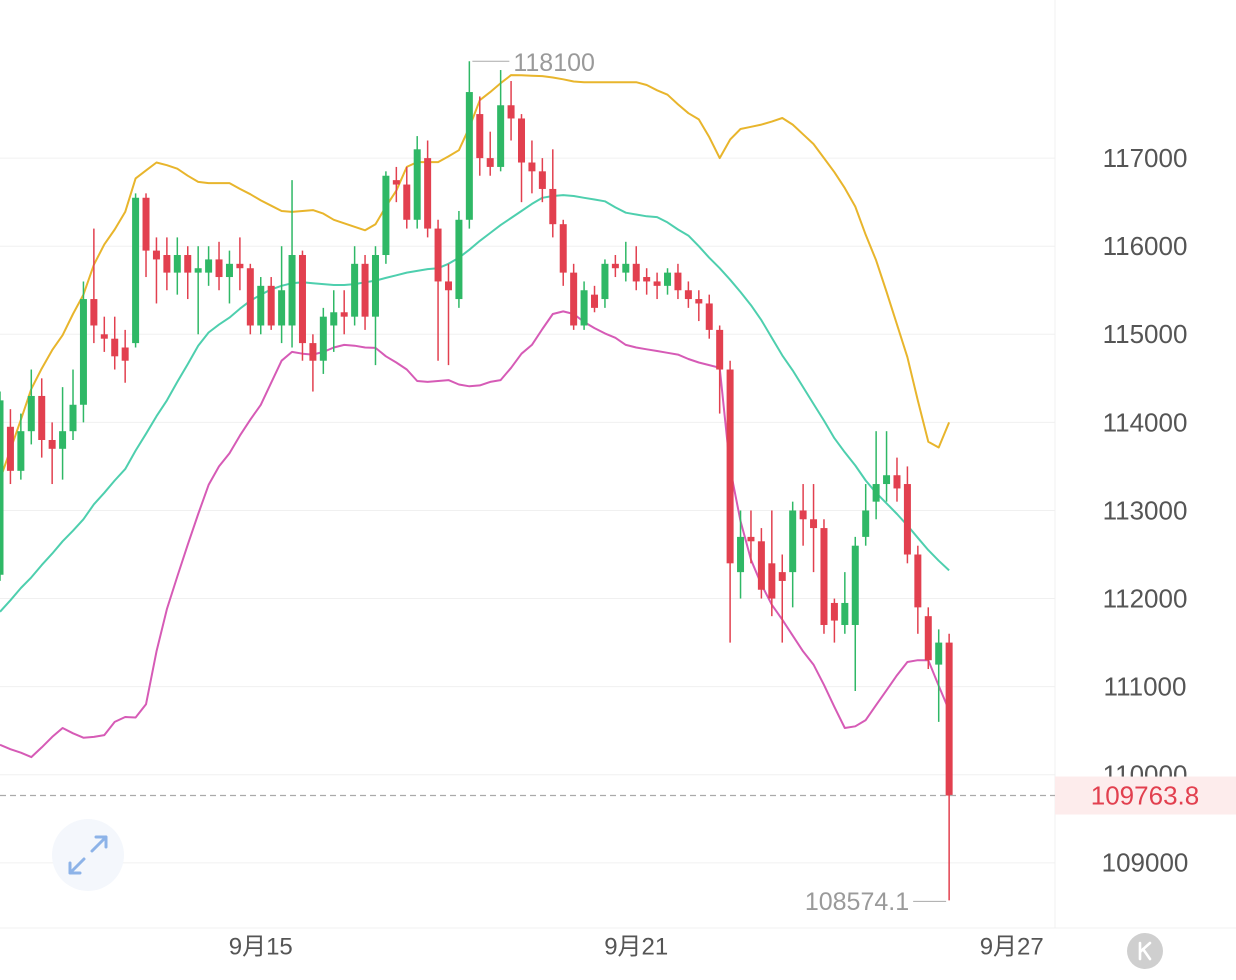 The height and width of the screenshot is (980, 1236). I want to click on x-tick-label: 9月27, so click(1012, 946).